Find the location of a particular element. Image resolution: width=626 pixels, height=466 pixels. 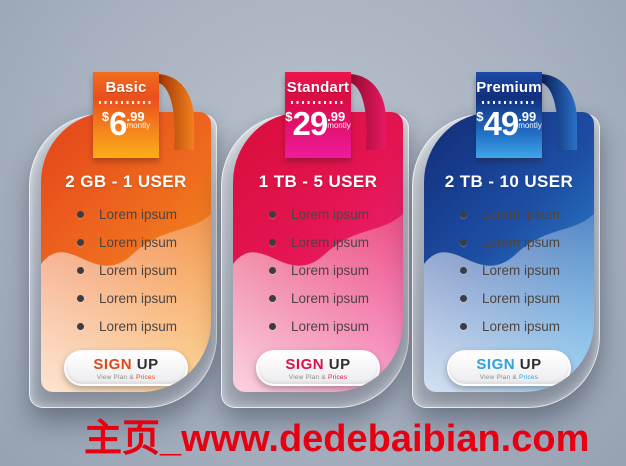

watermark-text: 主页_www.dedebaibian.com is located at coordinates (337, 439).